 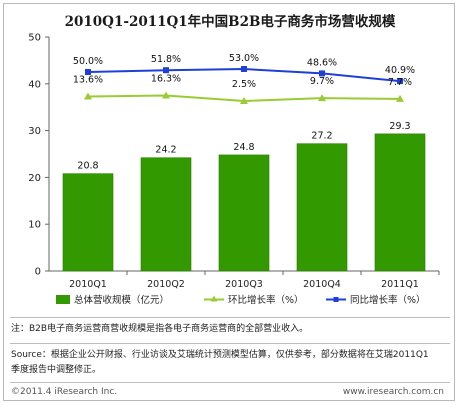 What do you see at coordinates (34, 84) in the screenshot?
I see `y-tick-label: 40` at bounding box center [34, 84].